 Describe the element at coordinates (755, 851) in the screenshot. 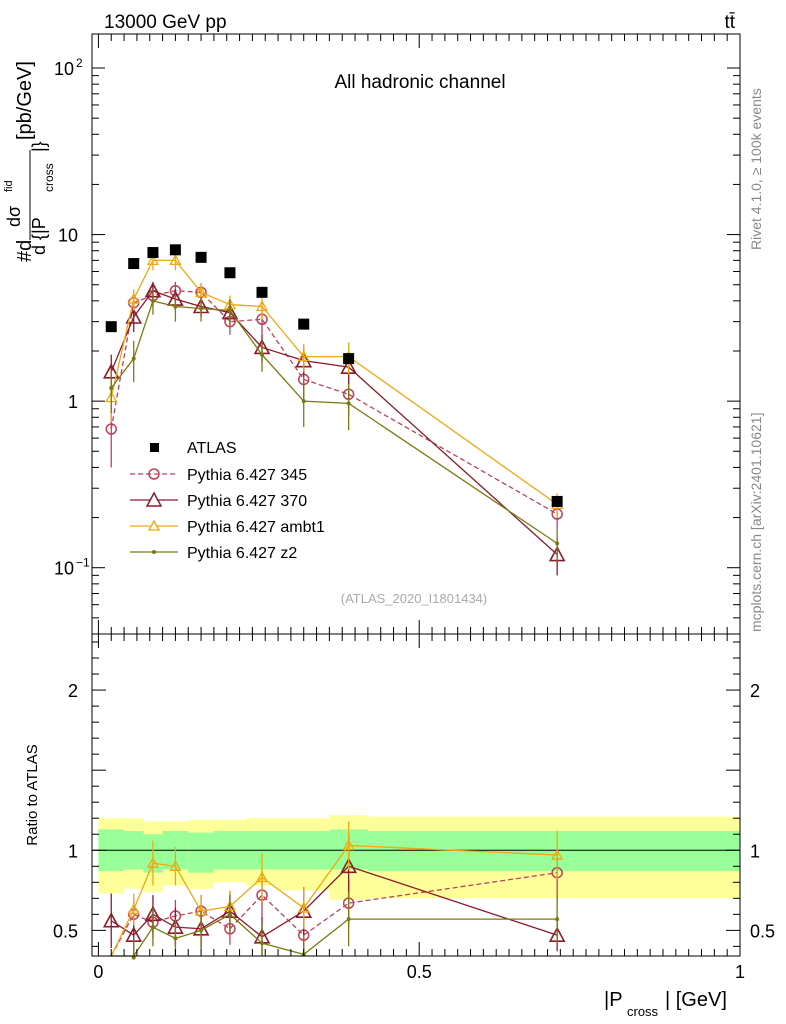

I see `ratio-ytick-label-right: 1` at that location.